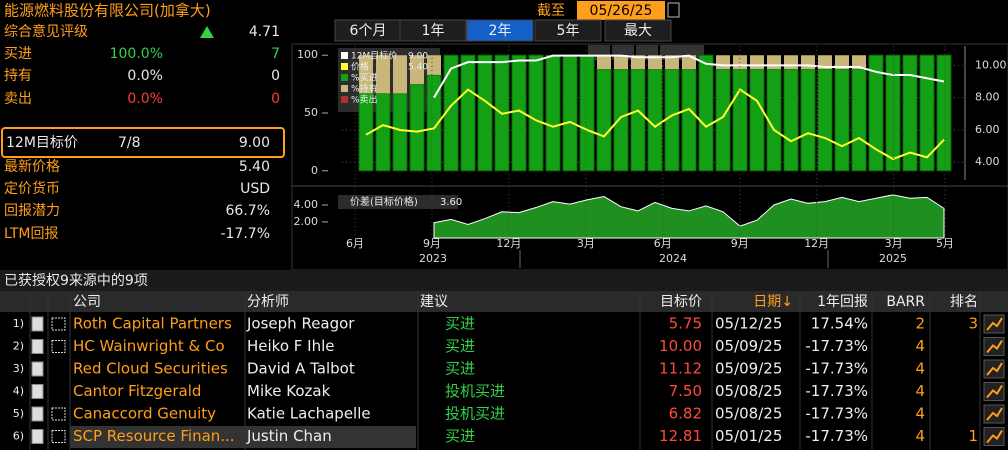 This screenshot has width=1008, height=450. I want to click on column-header: 排名, so click(964, 302).